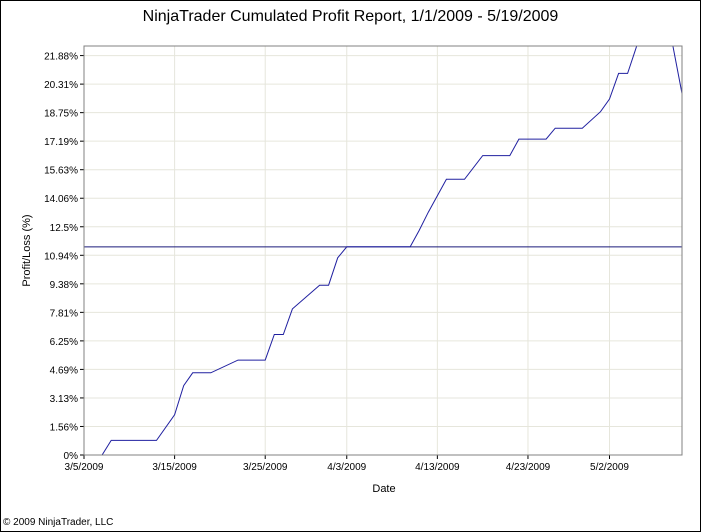 This screenshot has height=532, width=701. I want to click on y-tick-label: 17.19%, so click(61, 142).